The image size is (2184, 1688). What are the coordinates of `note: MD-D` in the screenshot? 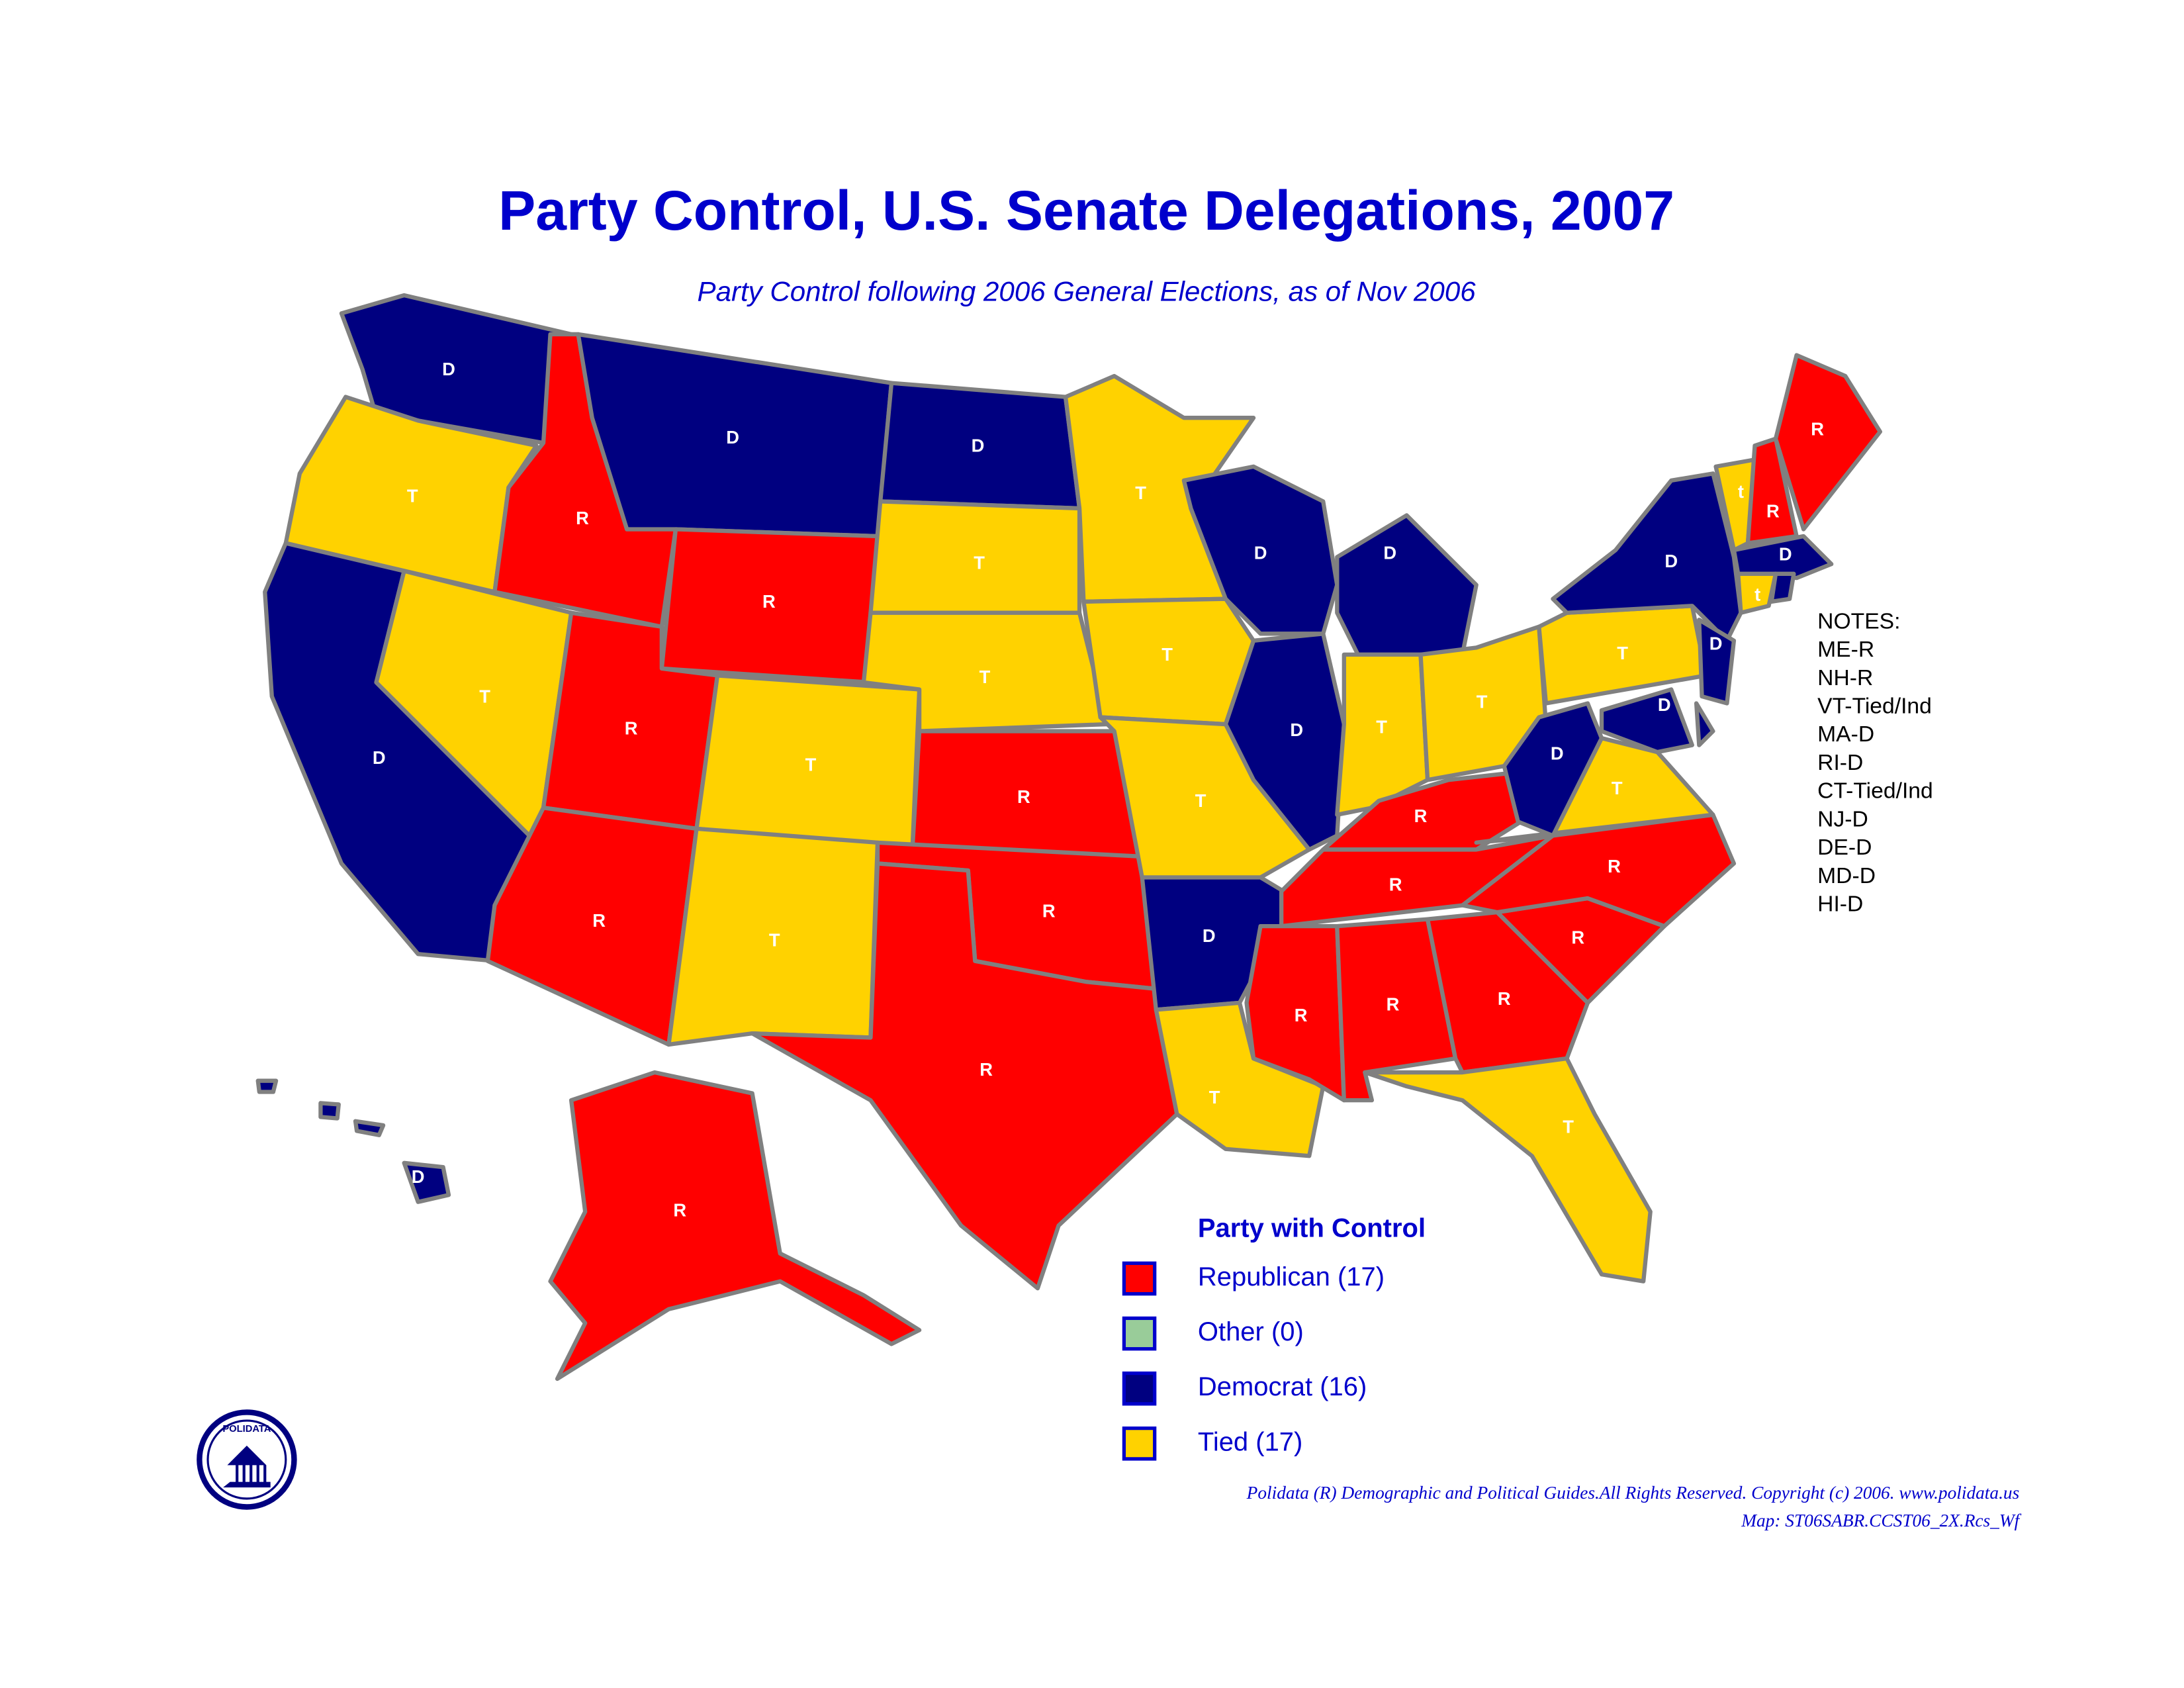 It's located at (1846, 876).